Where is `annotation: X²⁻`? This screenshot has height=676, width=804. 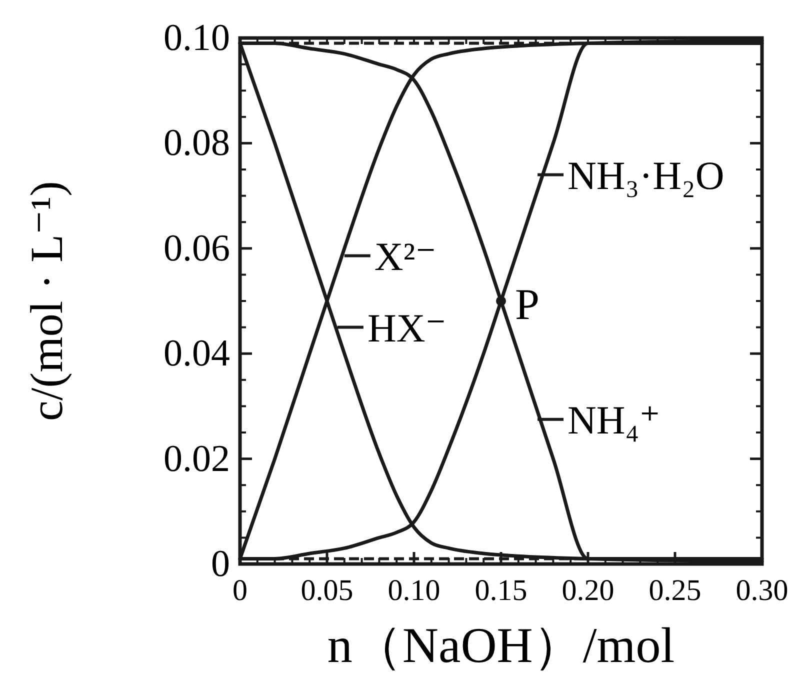
annotation: X²⁻ is located at coordinates (405, 256).